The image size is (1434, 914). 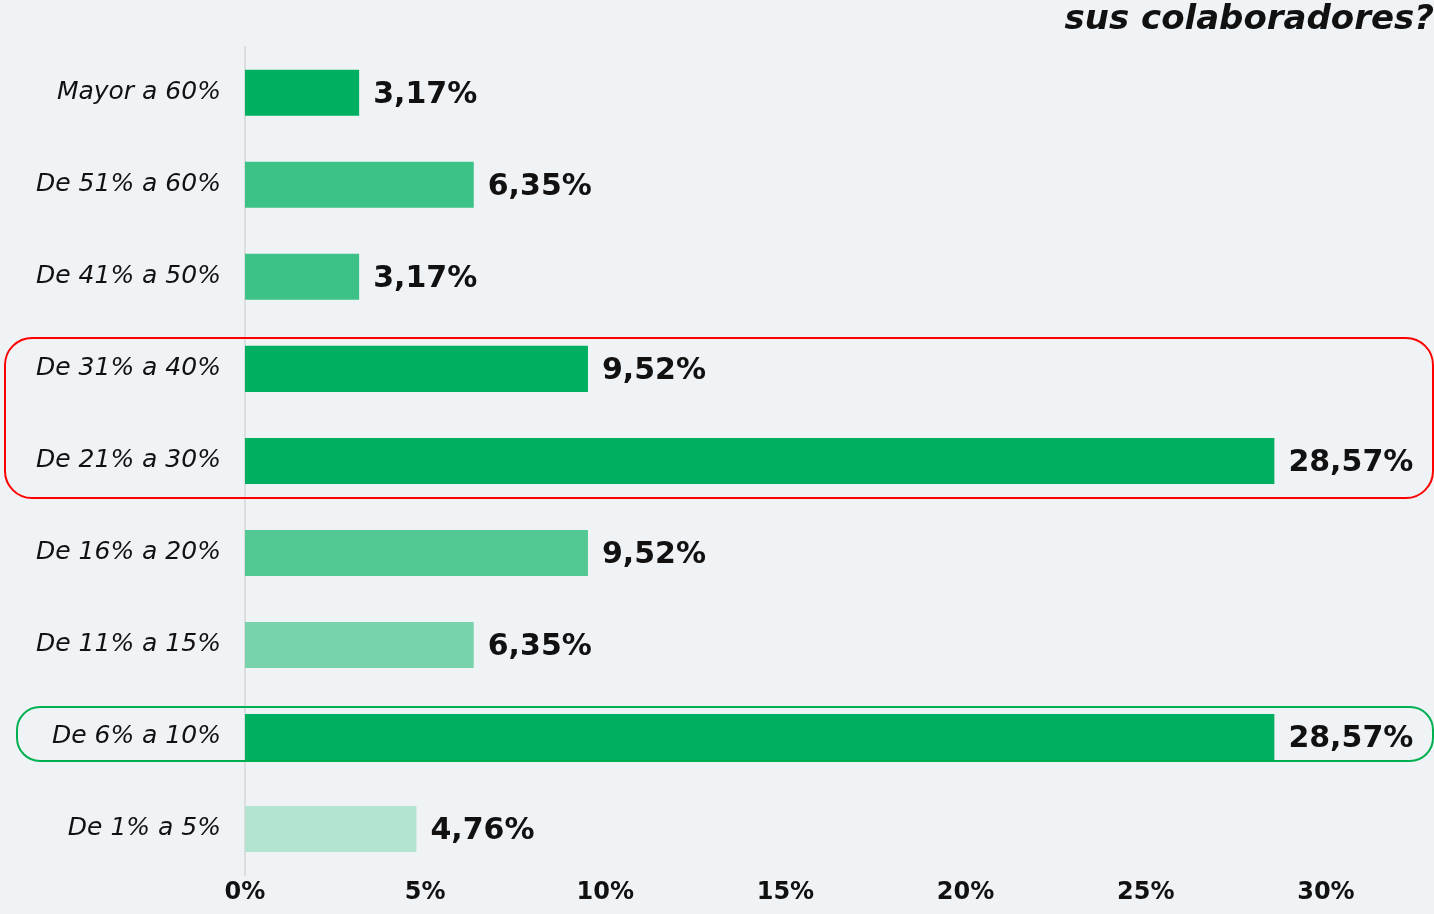 I want to click on x-tick-label: 15%, so click(x=785, y=890).